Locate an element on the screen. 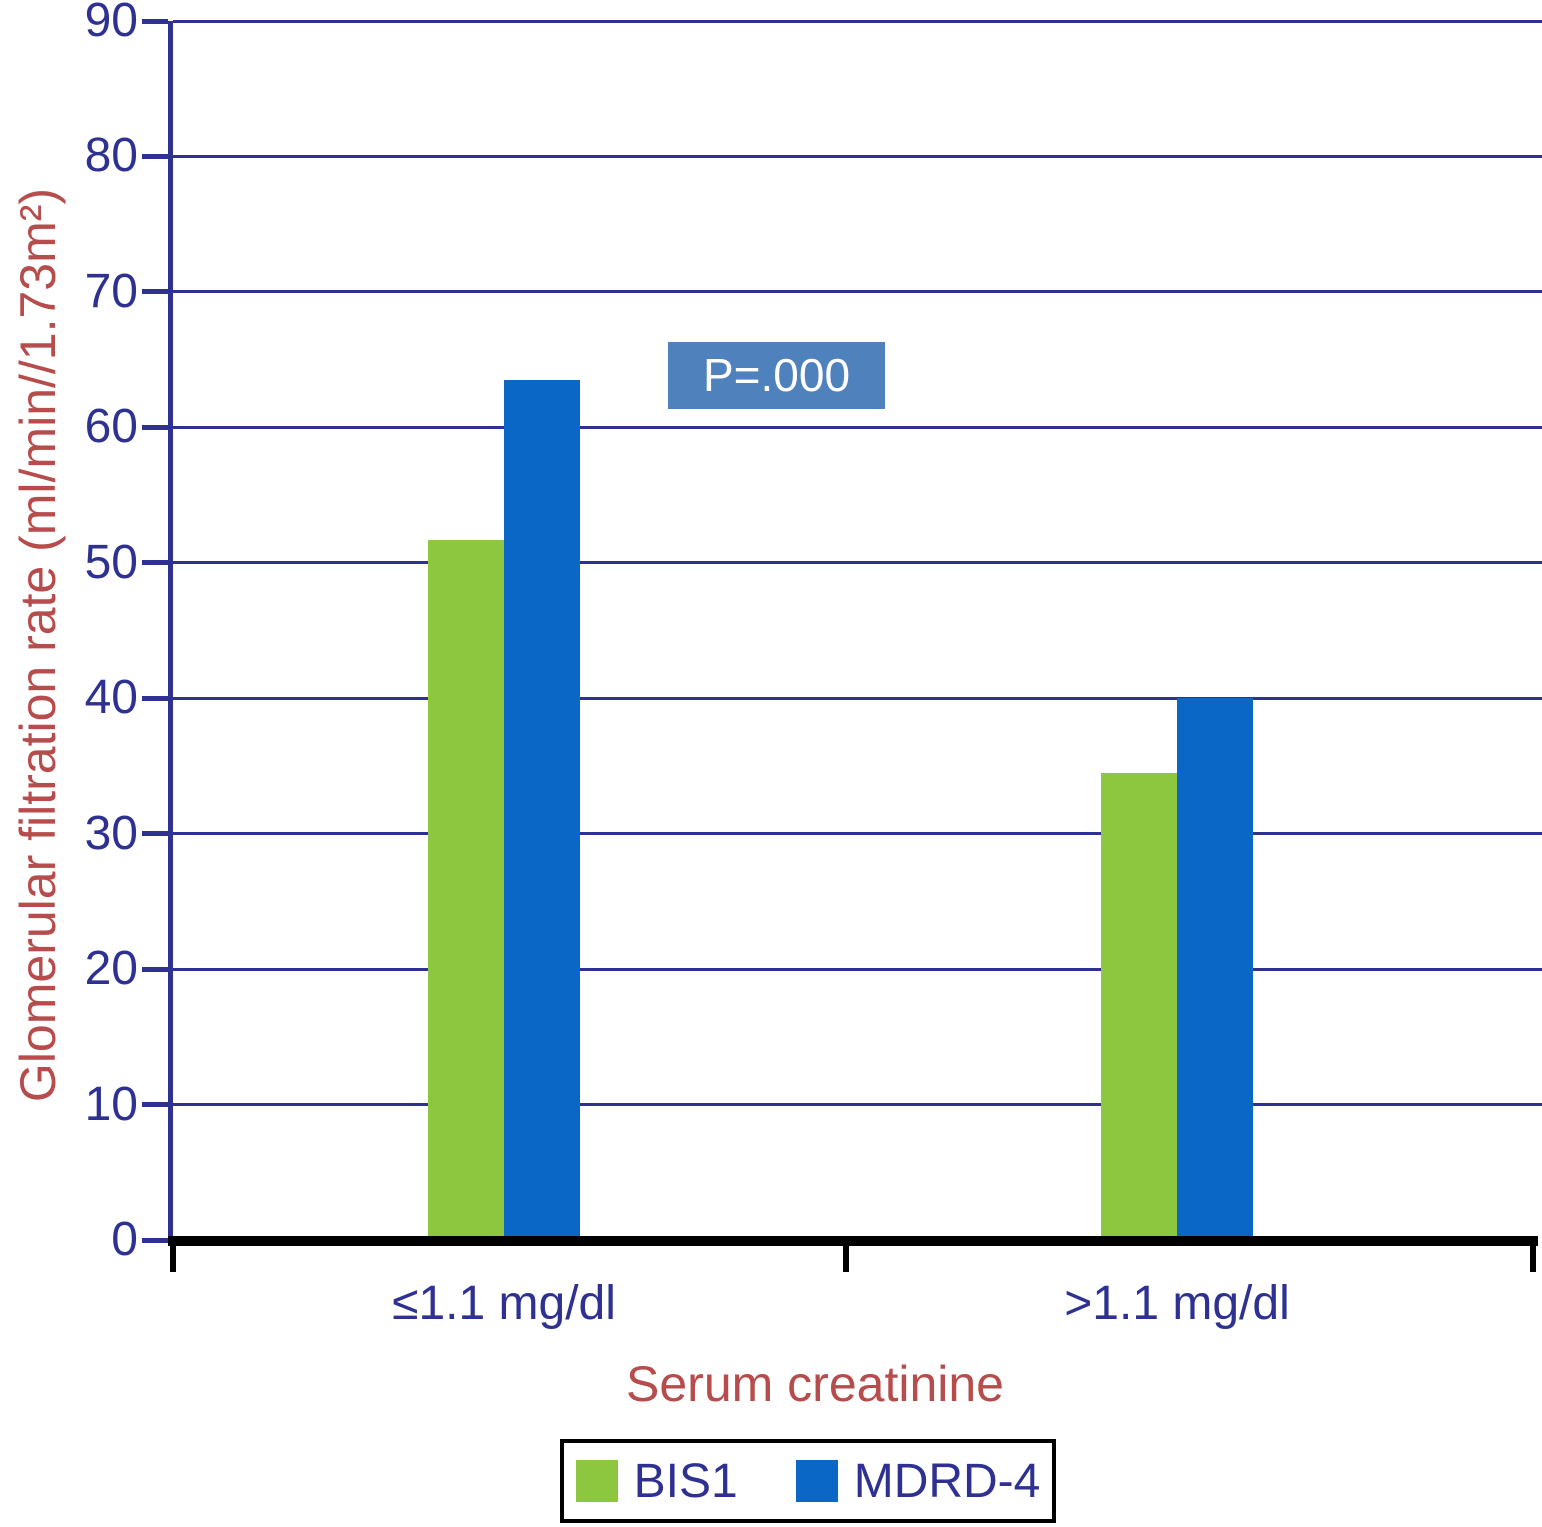 This screenshot has height=1527, width=1542. legend: BIS1 MDRD-4 is located at coordinates (808, 1481).